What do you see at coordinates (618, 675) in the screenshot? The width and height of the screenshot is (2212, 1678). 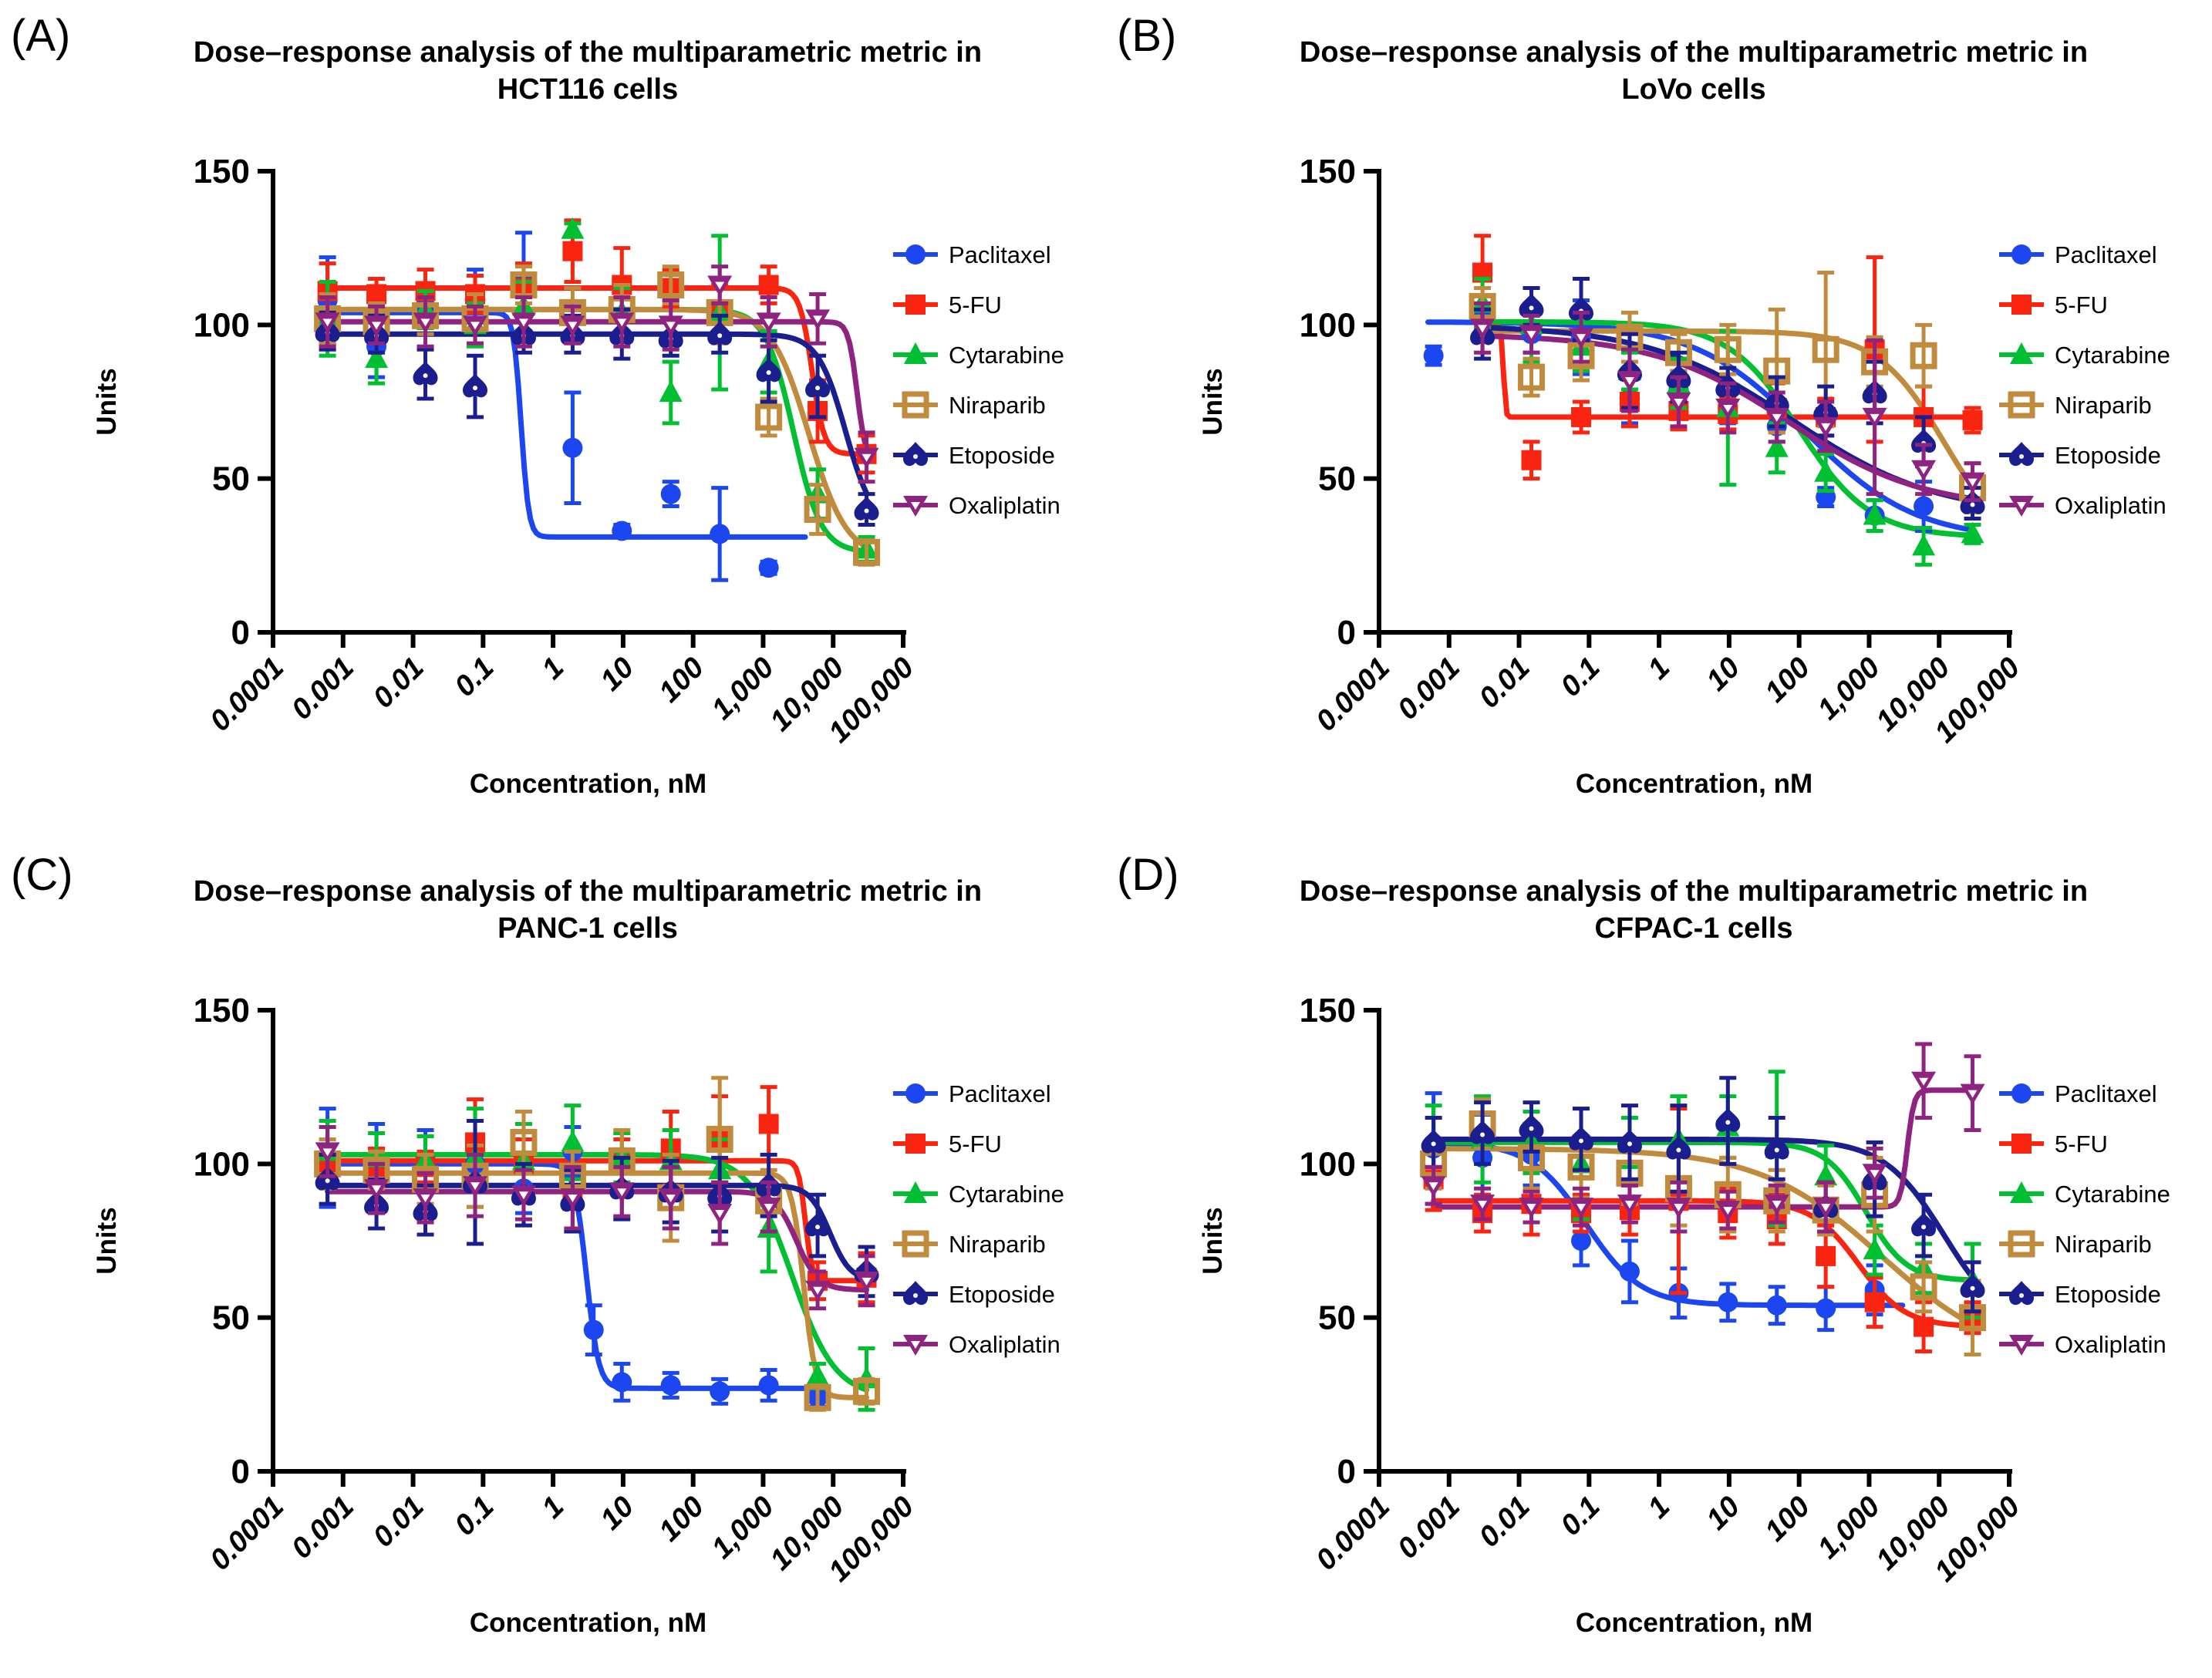 I see `x-tick-label: 10` at bounding box center [618, 675].